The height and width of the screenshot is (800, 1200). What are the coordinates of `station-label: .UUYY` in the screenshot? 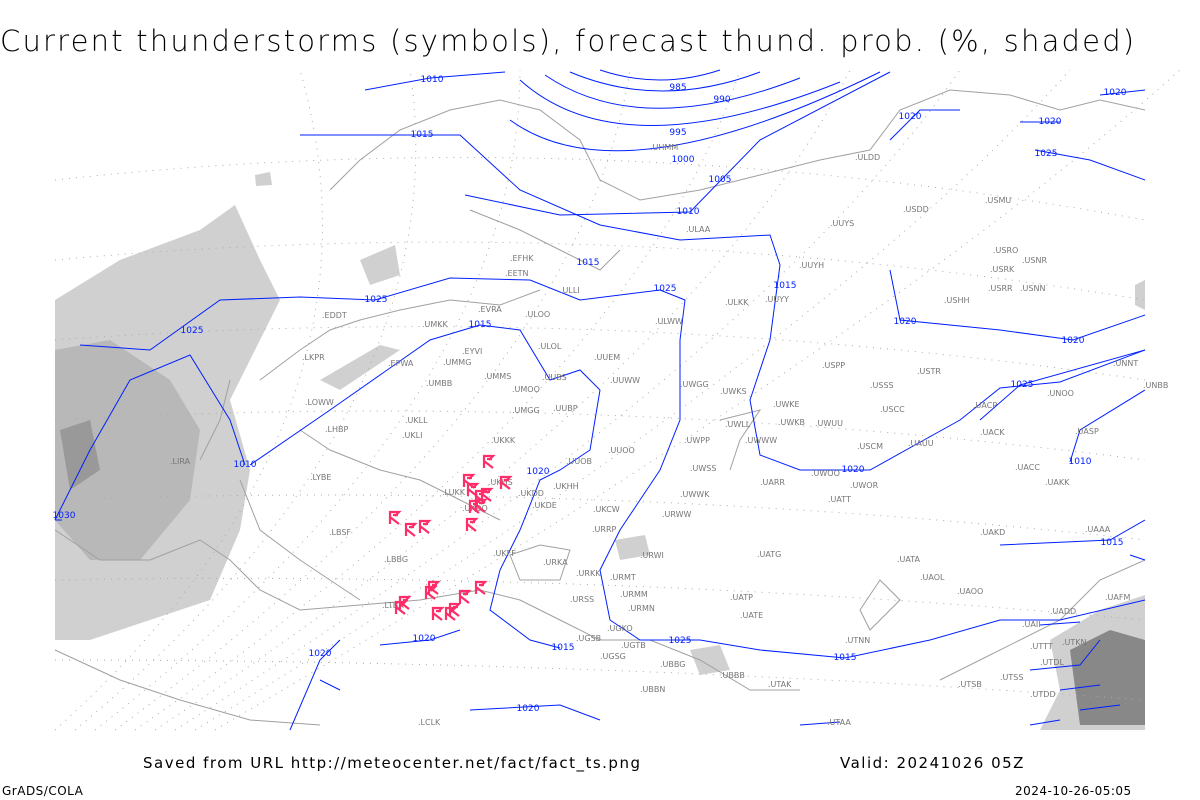 It's located at (777, 299).